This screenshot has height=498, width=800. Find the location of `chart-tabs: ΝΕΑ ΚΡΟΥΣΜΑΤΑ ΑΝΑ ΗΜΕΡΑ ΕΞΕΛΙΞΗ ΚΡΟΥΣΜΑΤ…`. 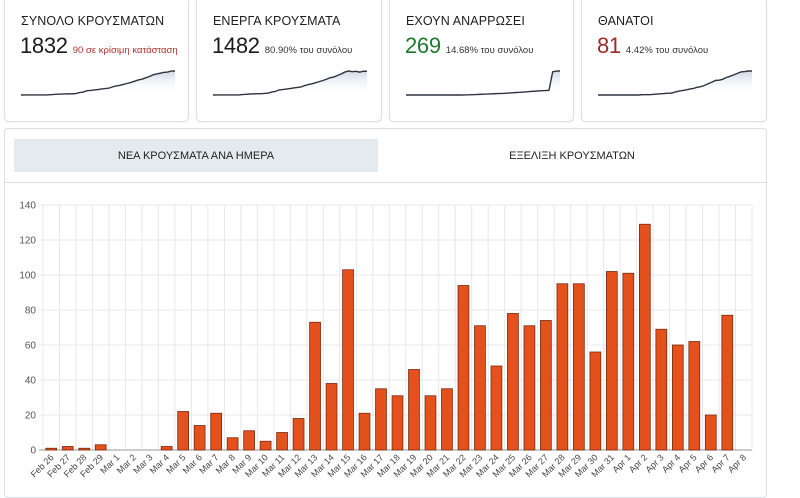

chart-tabs: ΝΕΑ ΚΡΟΥΣΜΑΤΑ ΑΝΑ ΗΜΕΡΑ ΕΞΕΛΙΞΗ ΚΡΟΥΣΜΑΤ… is located at coordinates (385, 156).